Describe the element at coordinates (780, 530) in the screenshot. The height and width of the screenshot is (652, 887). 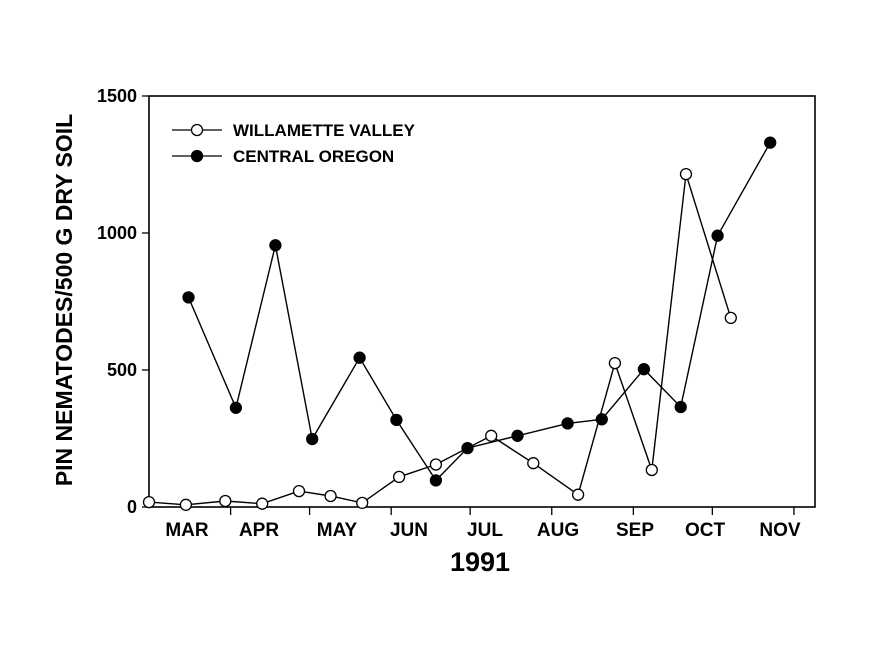
I see `x-tick-label: NOV` at that location.